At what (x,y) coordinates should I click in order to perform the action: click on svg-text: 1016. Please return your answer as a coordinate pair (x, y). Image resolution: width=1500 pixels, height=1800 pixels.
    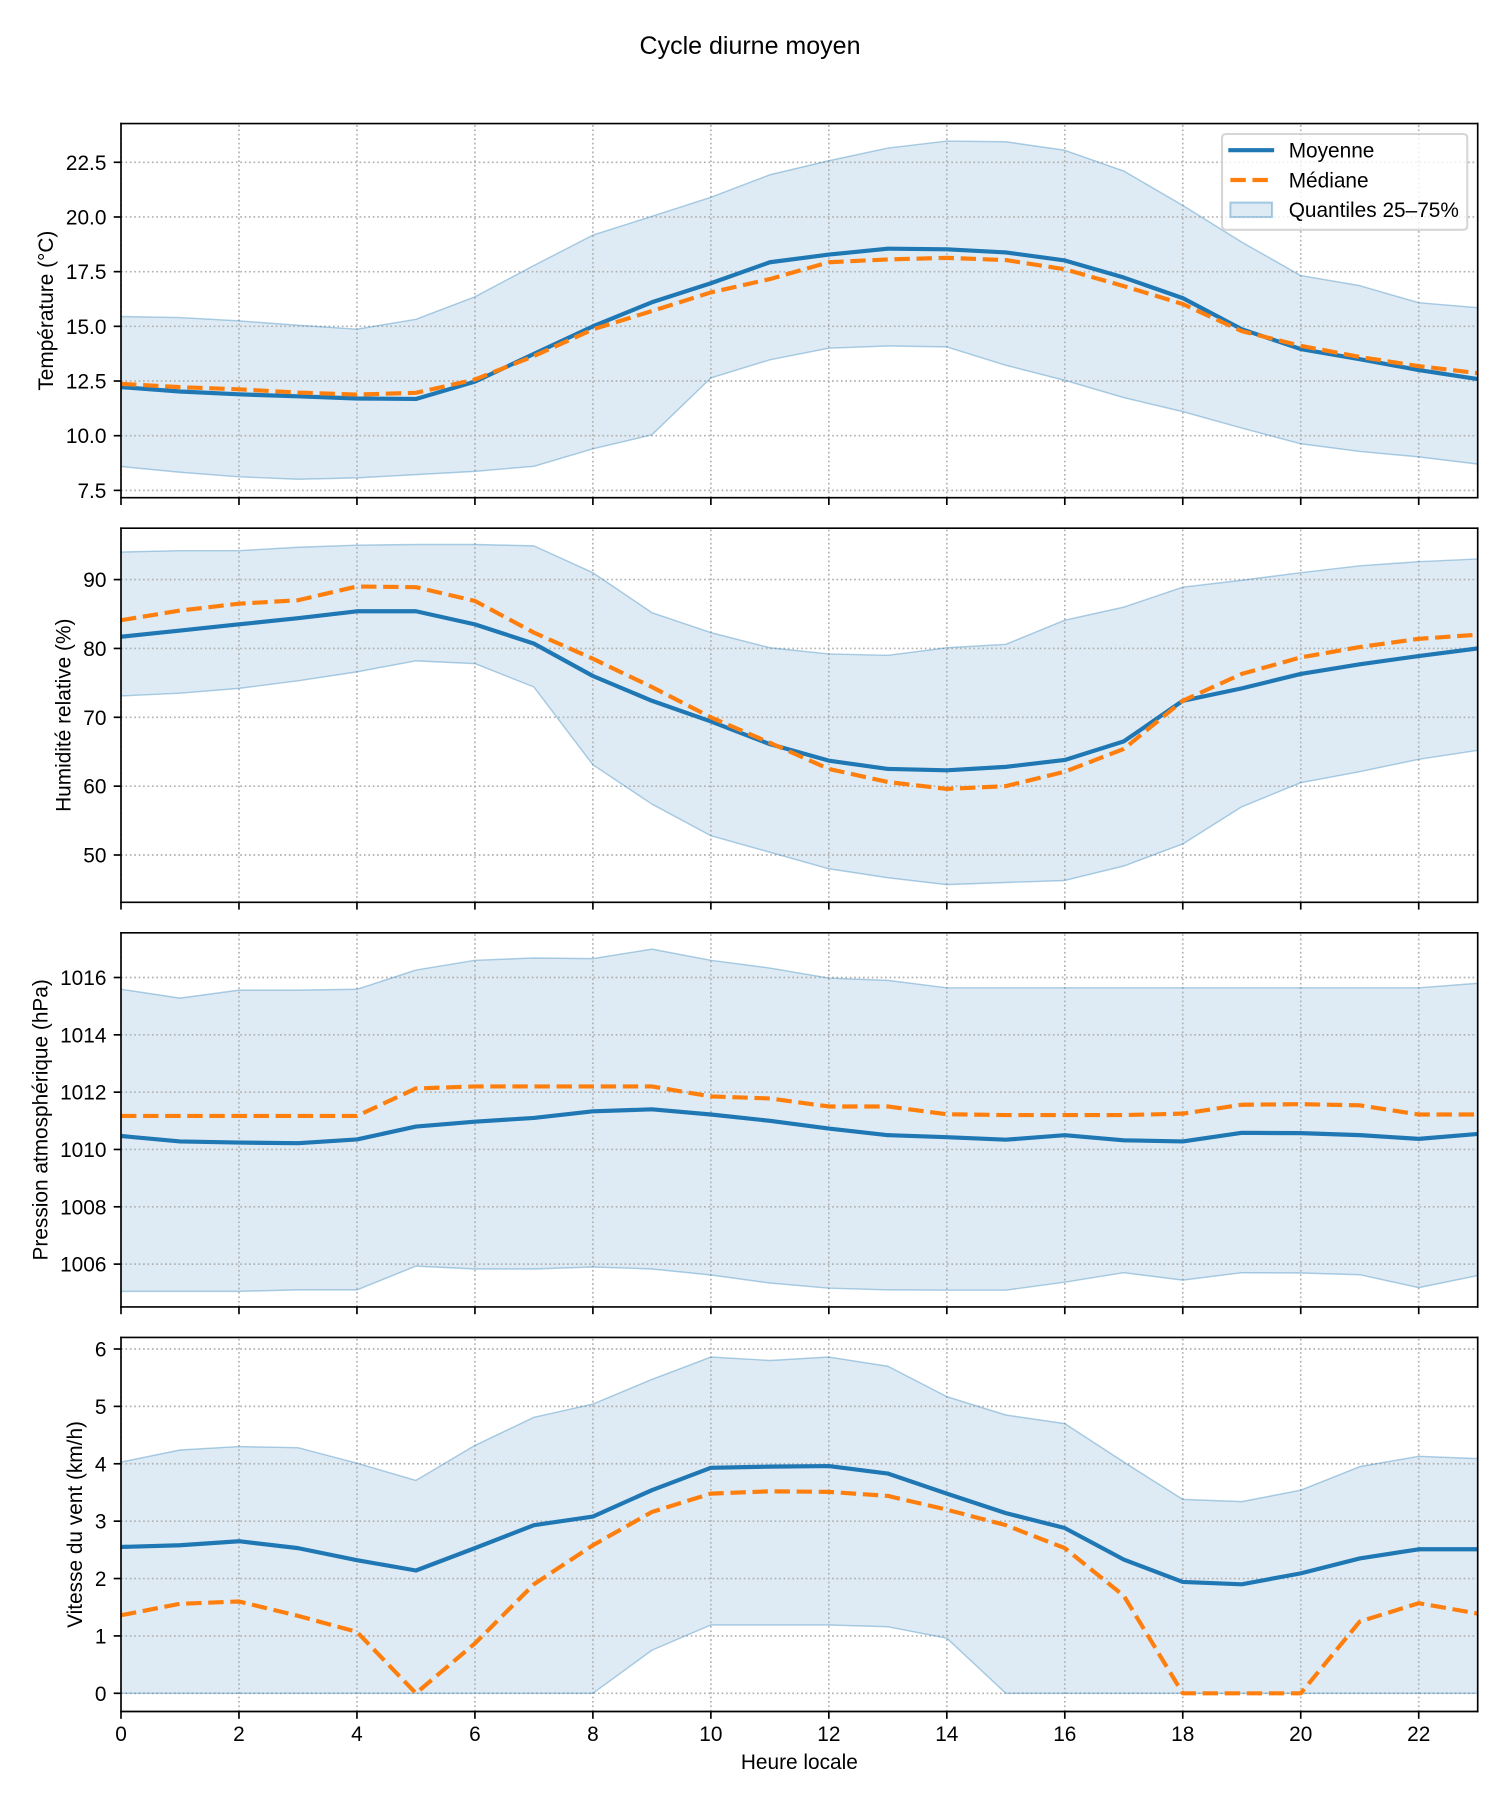
    Looking at the image, I should click on (83, 978).